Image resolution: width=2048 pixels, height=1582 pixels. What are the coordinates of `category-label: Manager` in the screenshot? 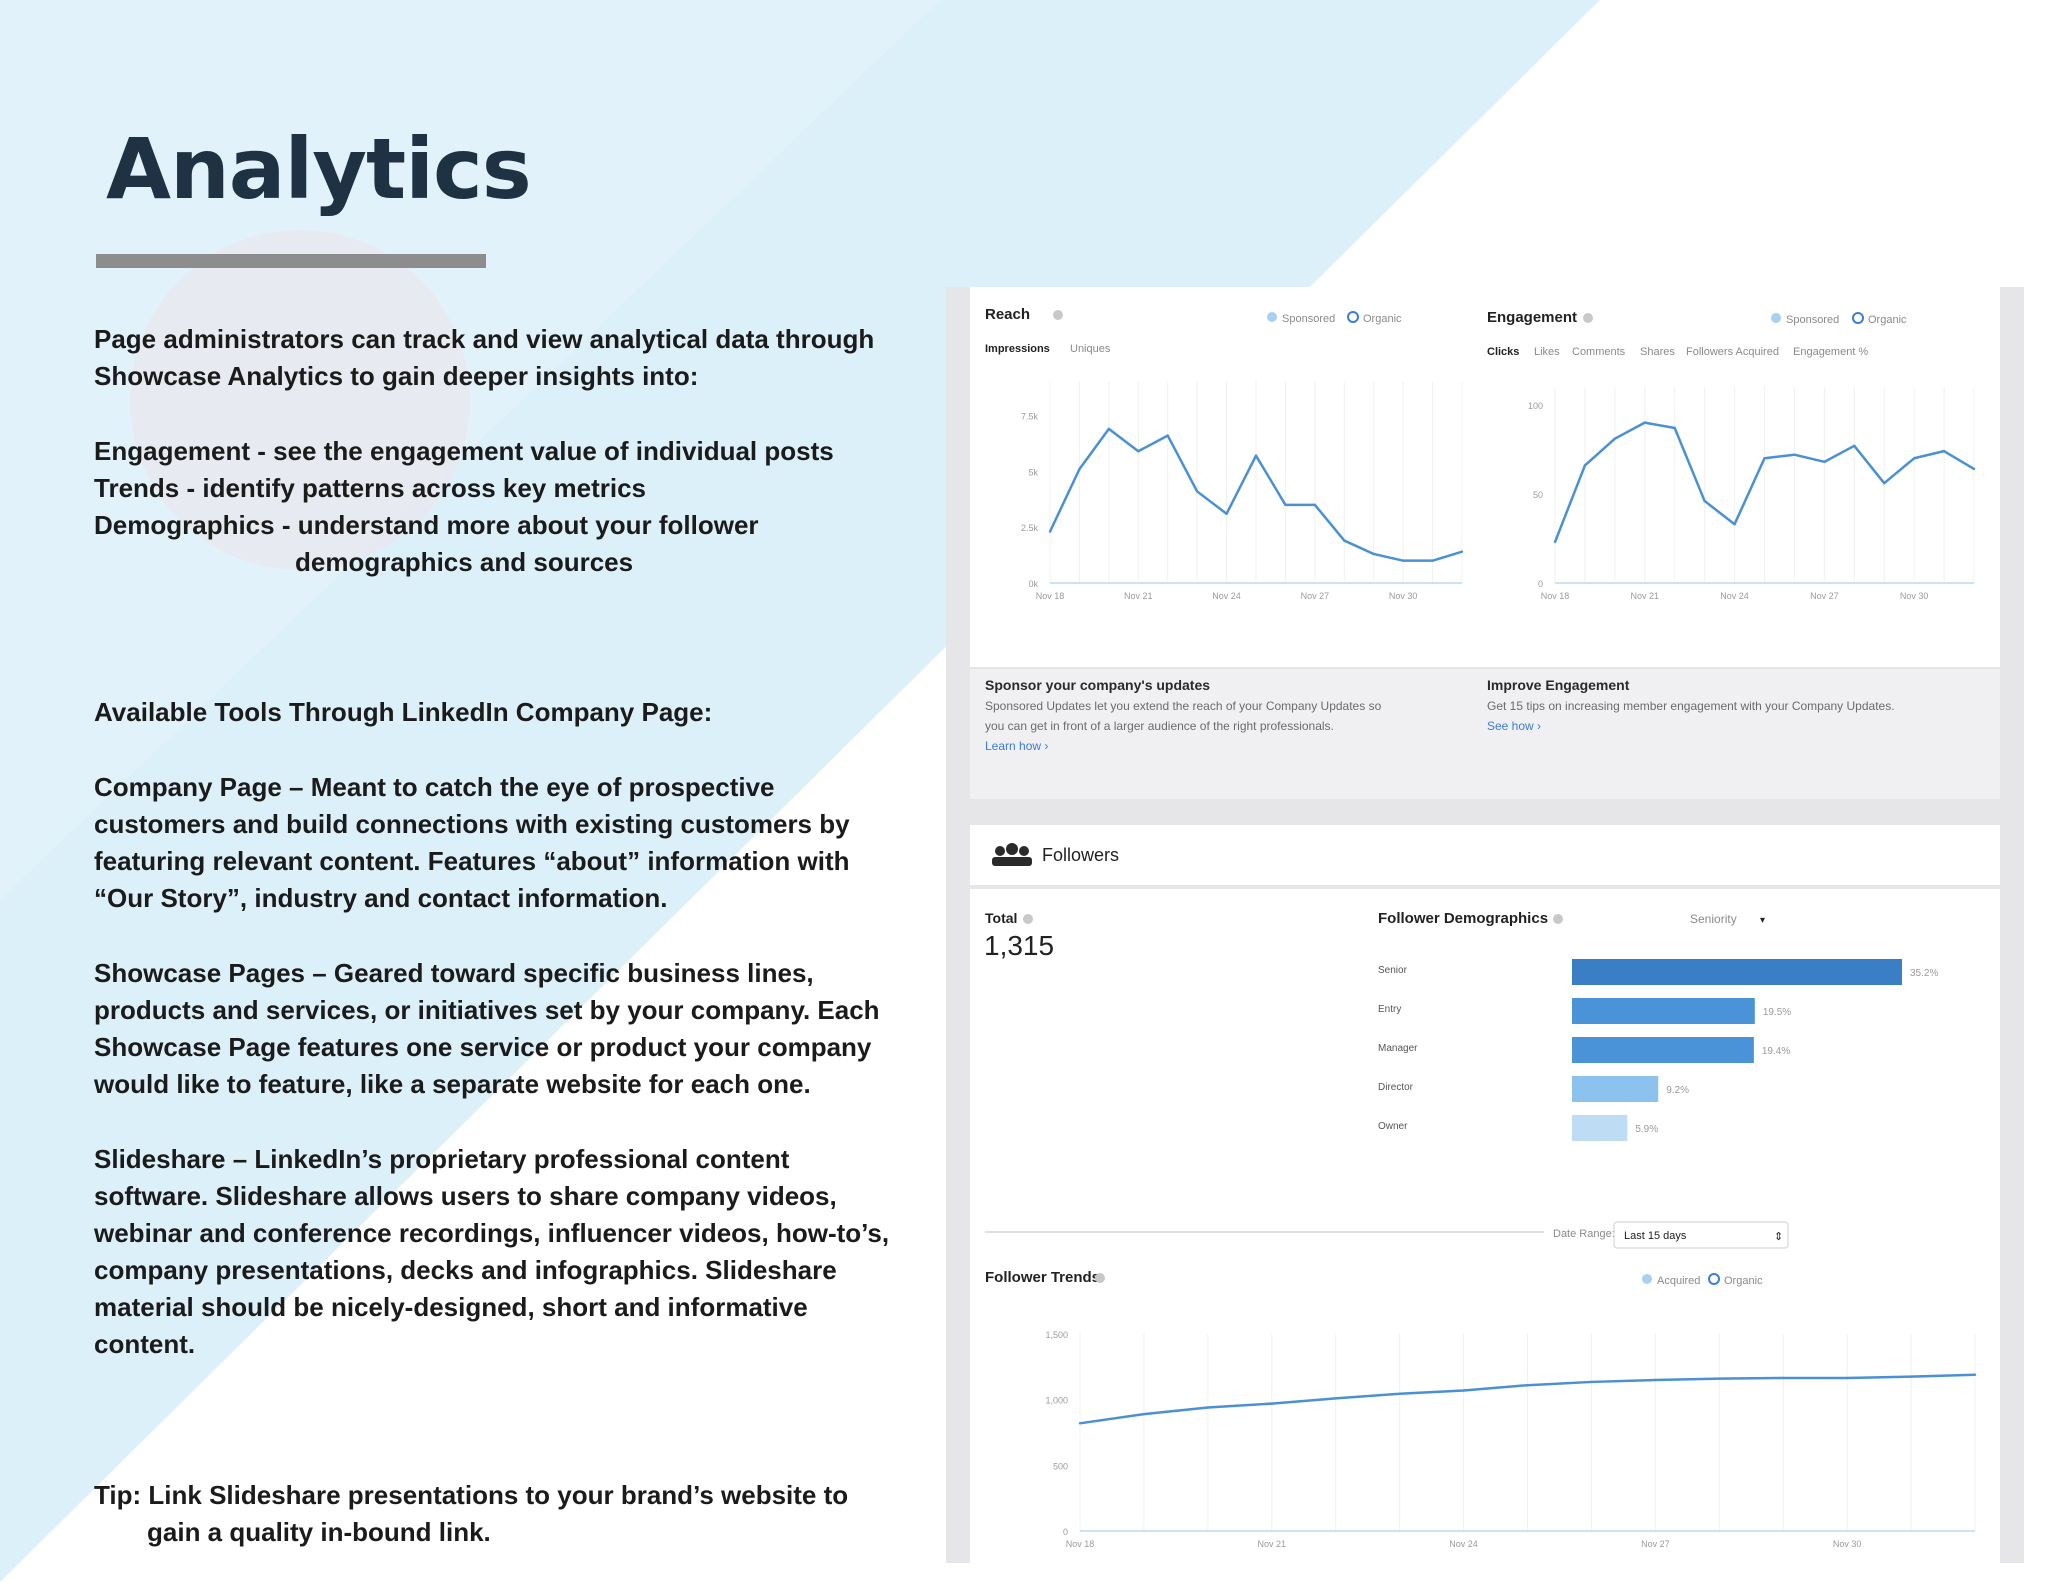 It's located at (1398, 1048).